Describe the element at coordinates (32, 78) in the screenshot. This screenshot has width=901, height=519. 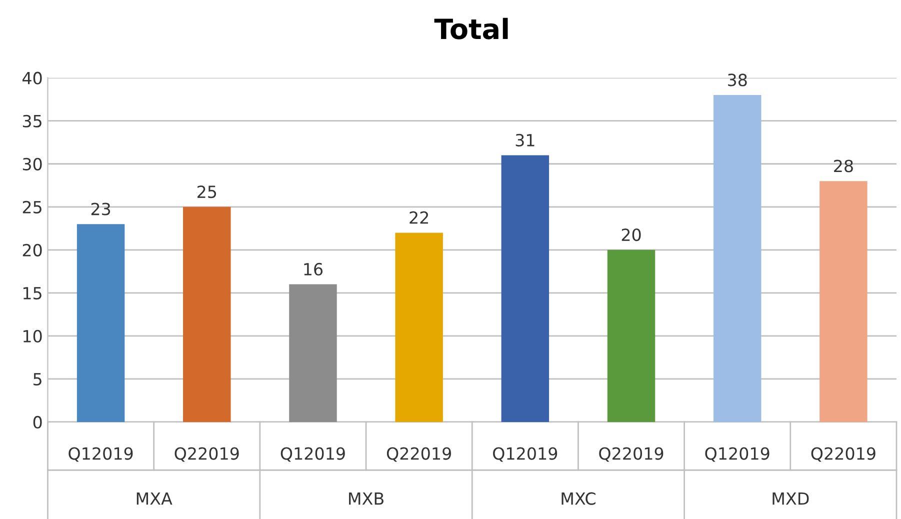
I see `y-tick-label: 40` at that location.